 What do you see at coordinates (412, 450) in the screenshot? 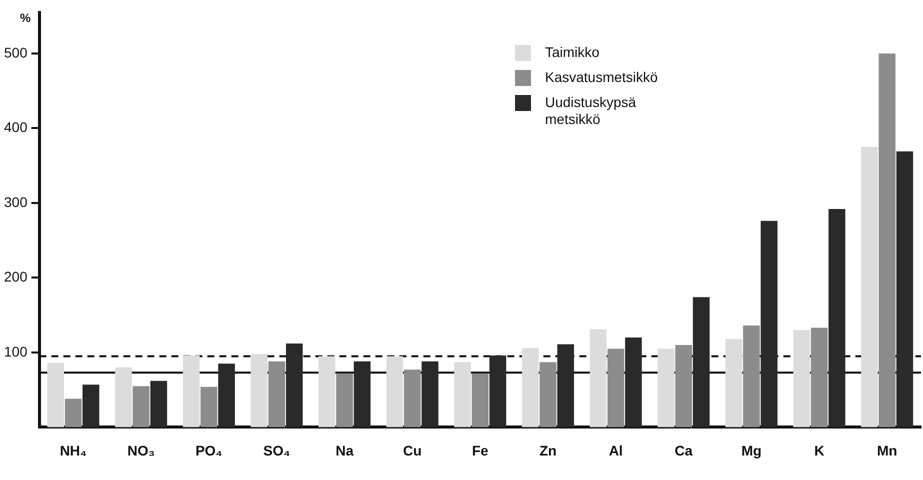
I see `x-tick-label: Cu` at bounding box center [412, 450].